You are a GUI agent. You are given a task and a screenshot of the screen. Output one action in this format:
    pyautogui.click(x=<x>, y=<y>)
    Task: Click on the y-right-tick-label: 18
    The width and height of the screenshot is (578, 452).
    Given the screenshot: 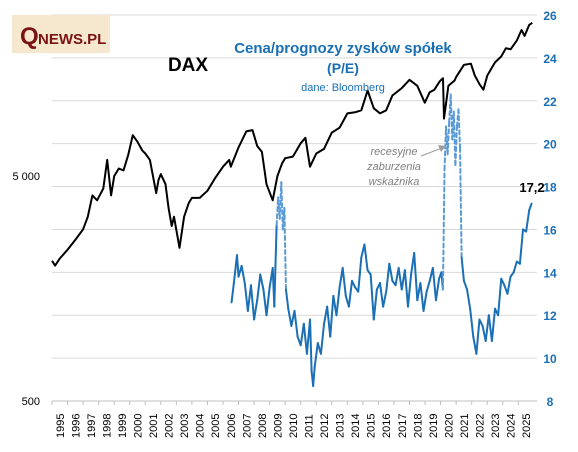 What is the action you would take?
    pyautogui.click(x=550, y=188)
    